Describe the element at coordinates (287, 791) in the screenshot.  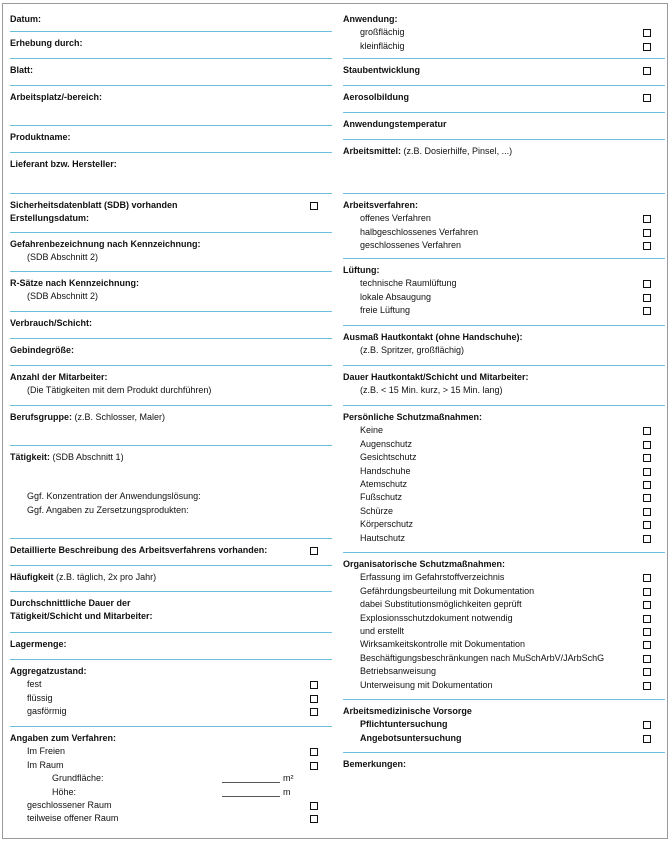
I see `unit: m` at that location.